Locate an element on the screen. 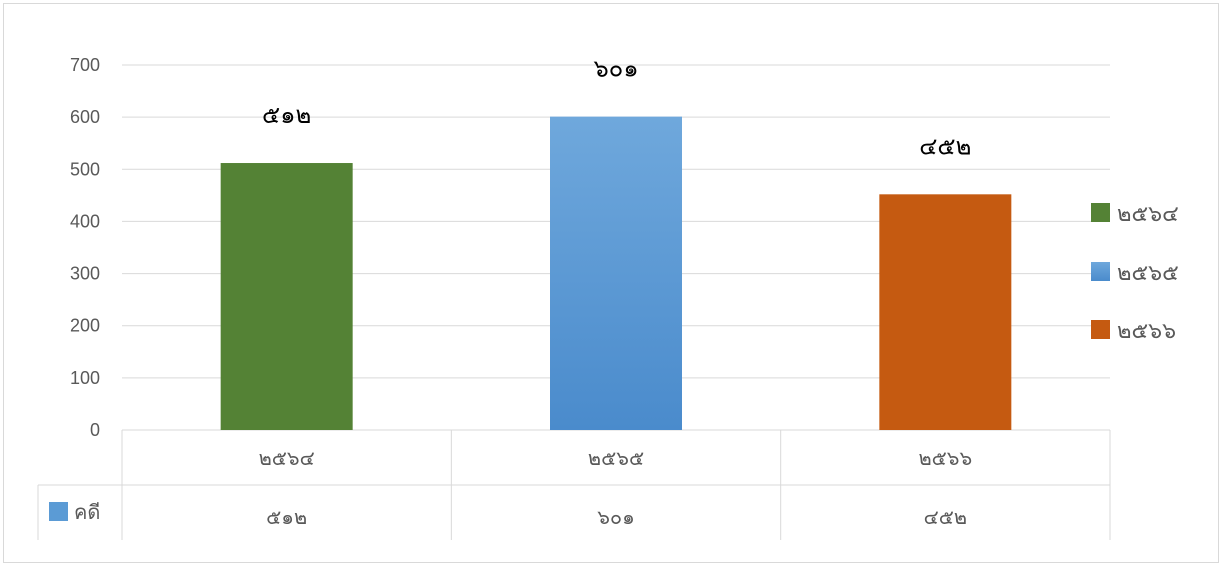 This screenshot has height=563, width=1224. table-header-cell: ๒๕๖๖ is located at coordinates (945, 458).